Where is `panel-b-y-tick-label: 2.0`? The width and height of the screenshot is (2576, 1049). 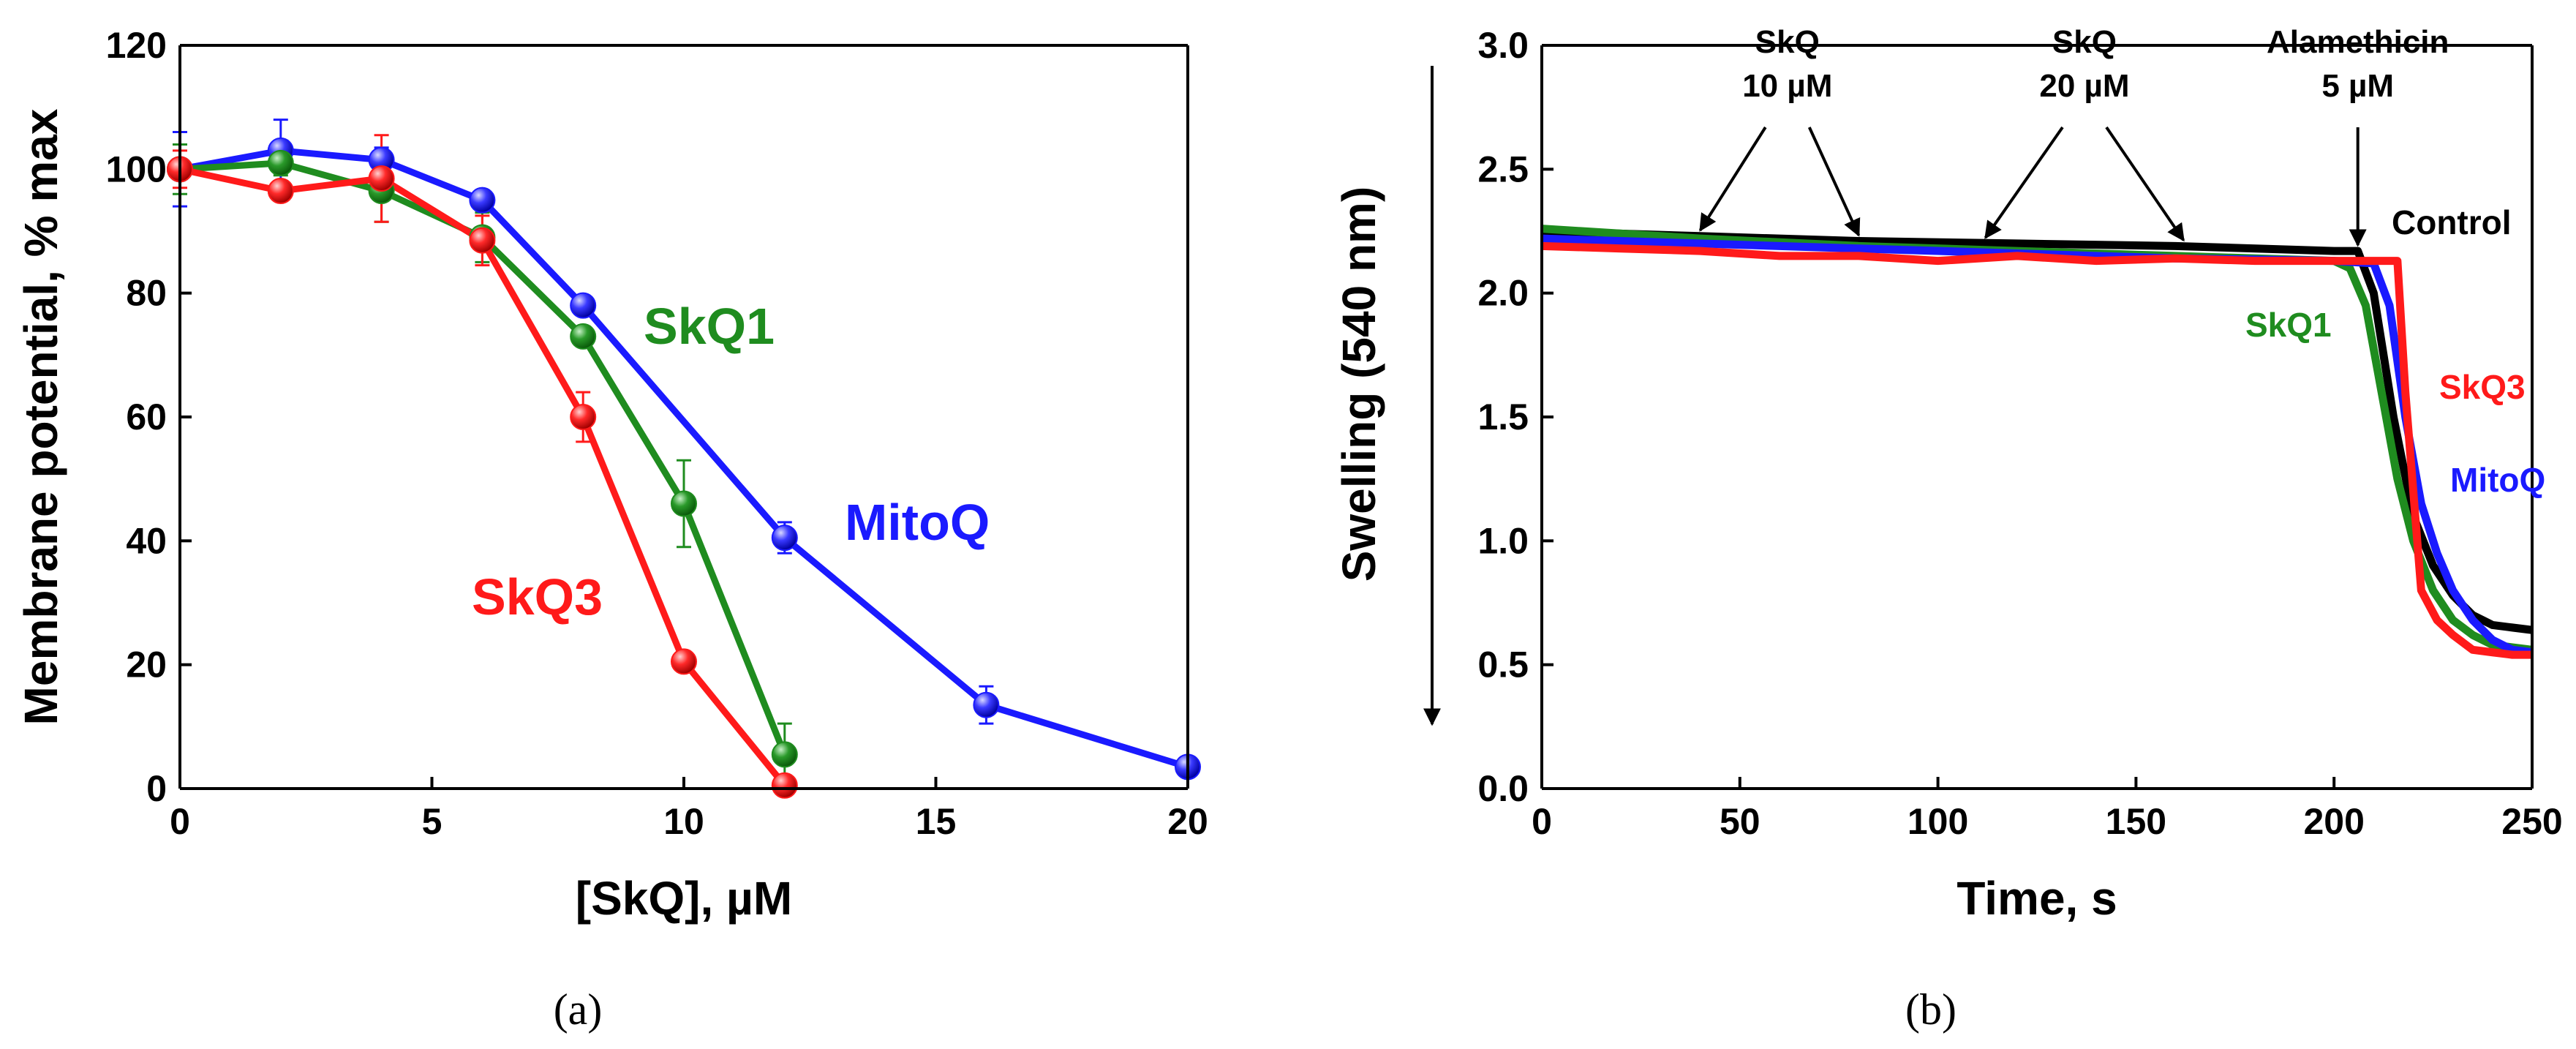 panel-b-y-tick-label: 2.0 is located at coordinates (1503, 293).